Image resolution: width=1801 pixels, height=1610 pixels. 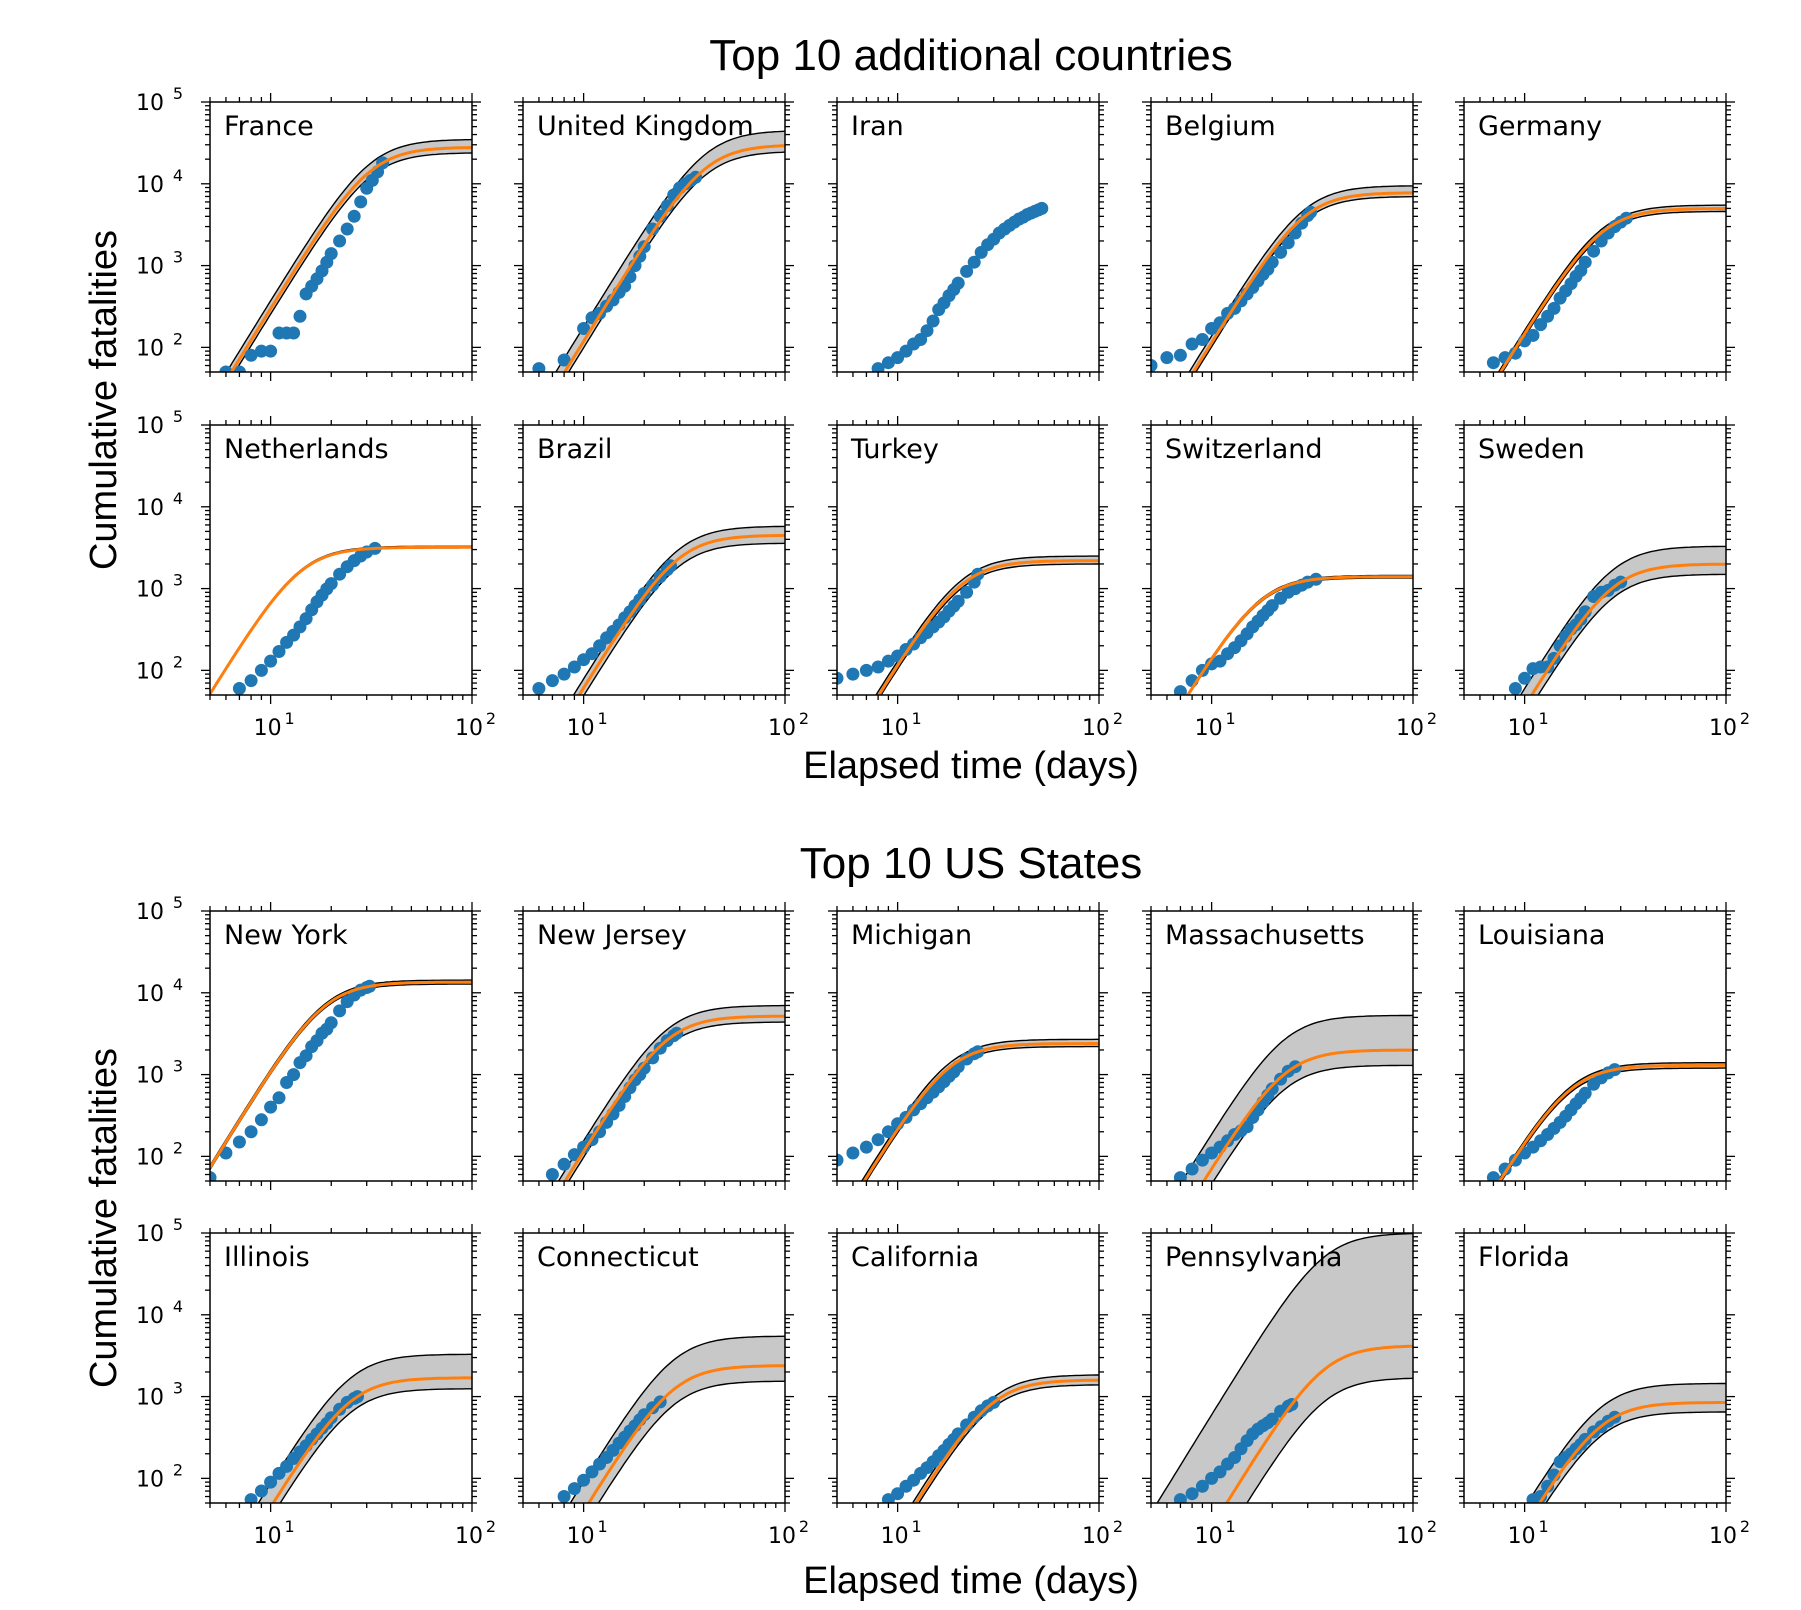 What do you see at coordinates (104, 400) in the screenshot?
I see `y-axis-label-countries: Cumulative fatalities` at bounding box center [104, 400].